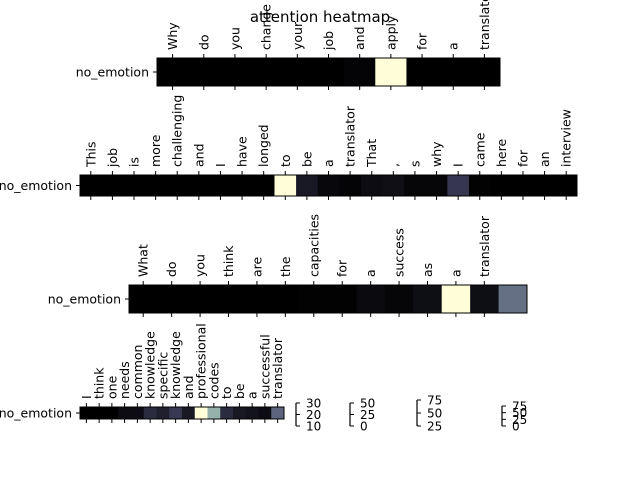  What do you see at coordinates (134, 162) in the screenshot?
I see `token-label: is` at bounding box center [134, 162].